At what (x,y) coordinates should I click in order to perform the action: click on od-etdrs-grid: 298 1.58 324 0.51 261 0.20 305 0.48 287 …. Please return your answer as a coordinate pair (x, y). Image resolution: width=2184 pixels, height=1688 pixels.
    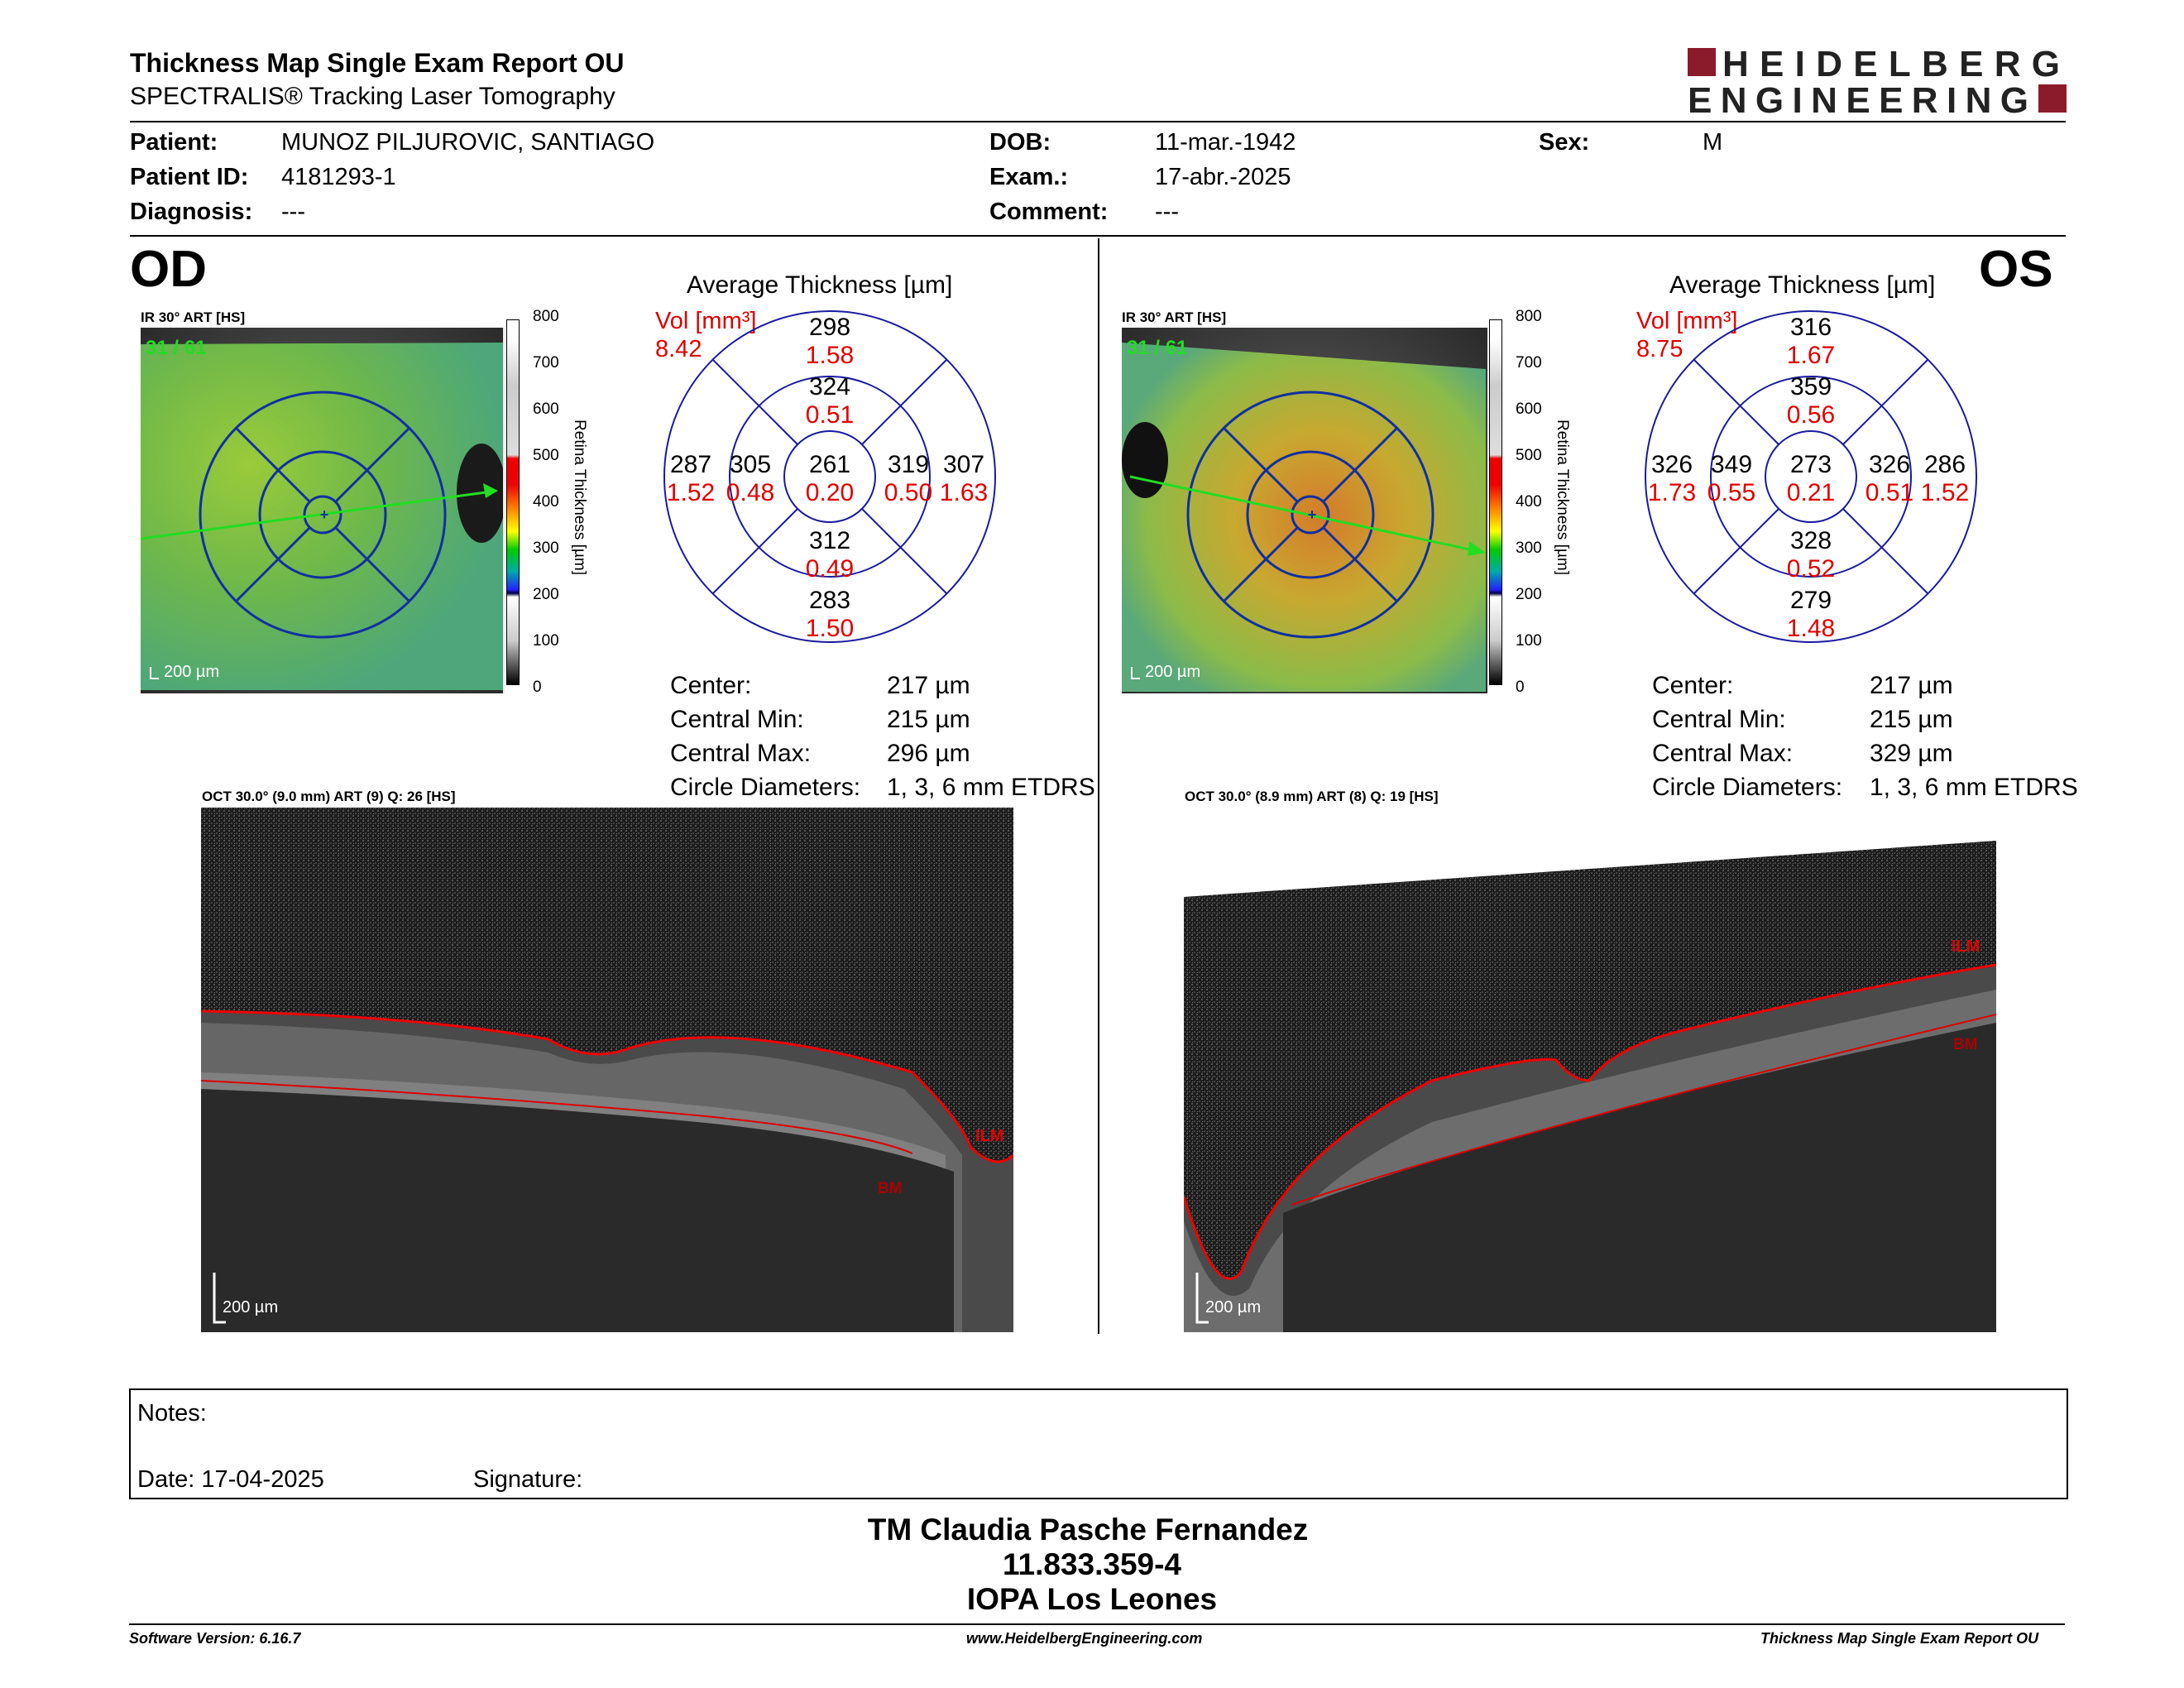
    Looking at the image, I should click on (830, 477).